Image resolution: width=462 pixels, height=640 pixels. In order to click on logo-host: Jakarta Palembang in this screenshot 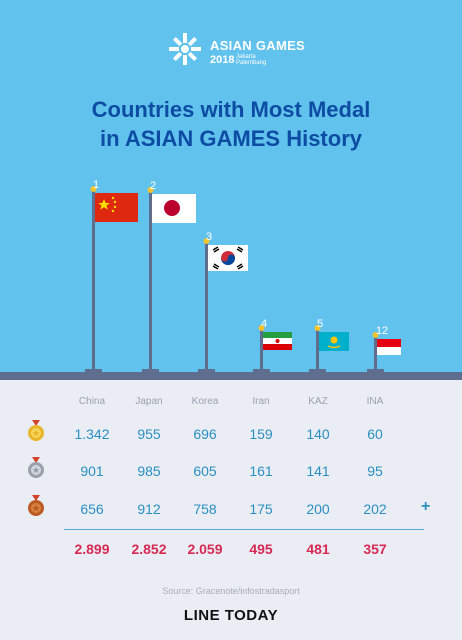, I will do `click(251, 60)`.